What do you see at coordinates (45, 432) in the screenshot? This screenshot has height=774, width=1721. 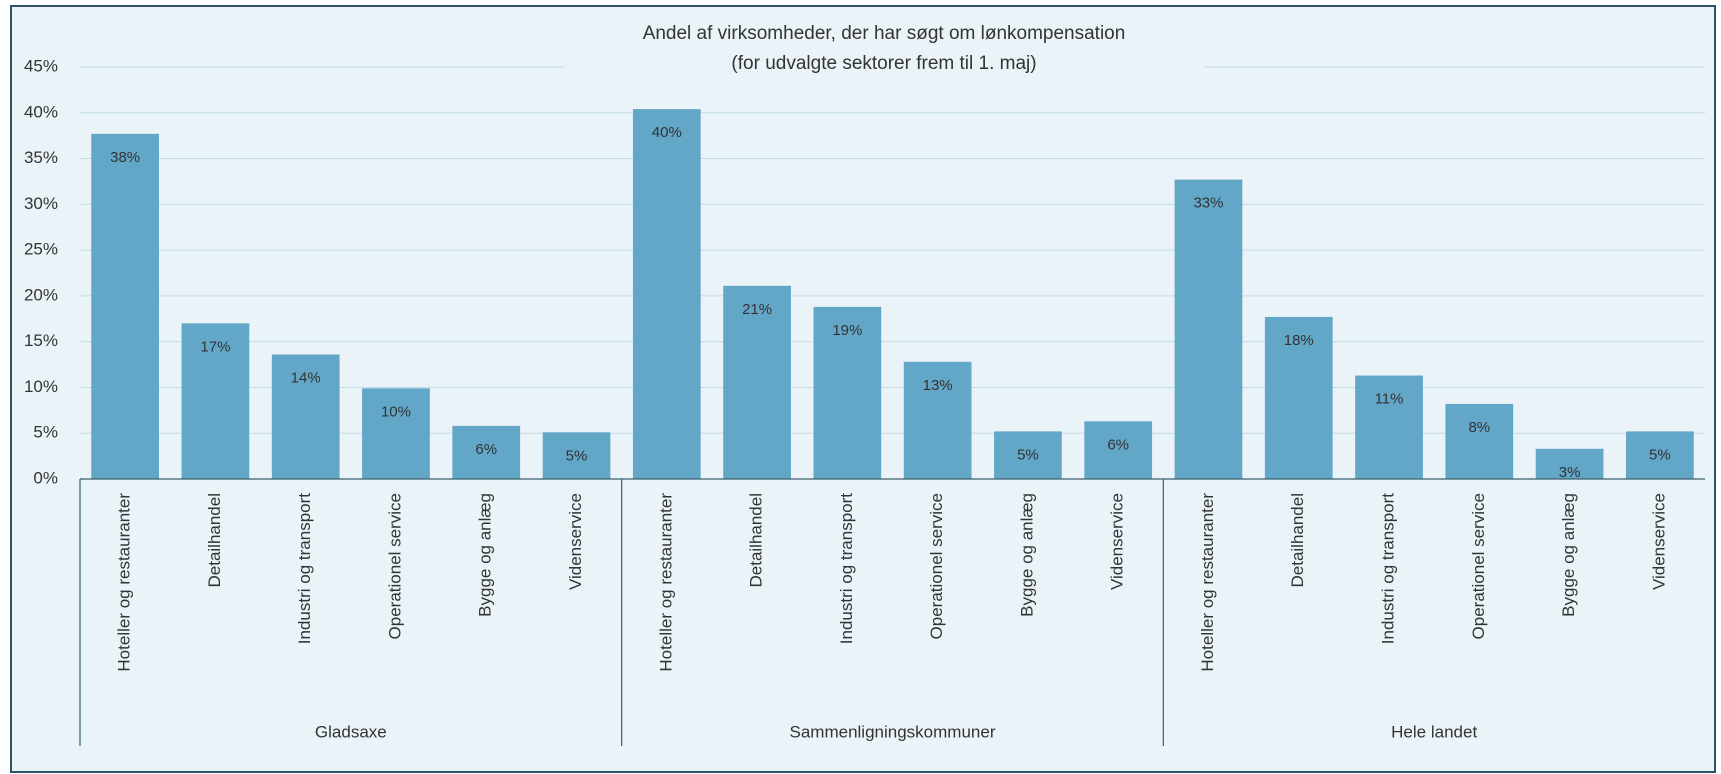 I see `y-tick-label: 5%` at bounding box center [45, 432].